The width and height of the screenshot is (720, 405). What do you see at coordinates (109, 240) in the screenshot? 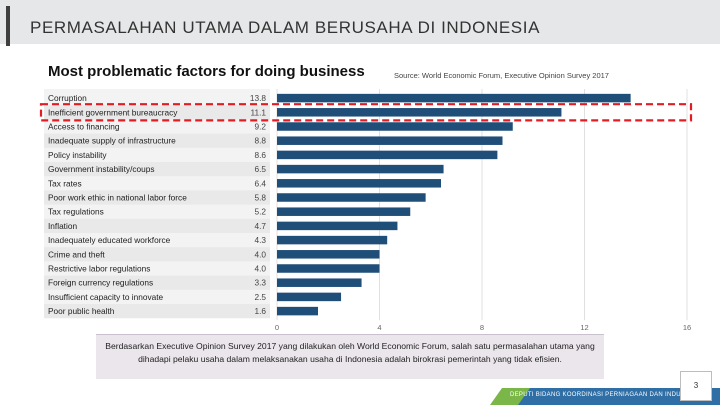
I see `category-label: Inadequately educated workforce` at bounding box center [109, 240].